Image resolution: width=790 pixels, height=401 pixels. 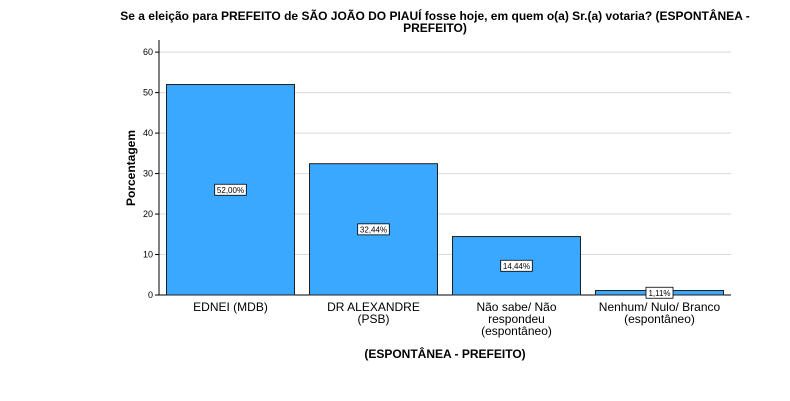 What do you see at coordinates (373, 307) in the screenshot?
I see `category-label: DR ALEXANDRE` at bounding box center [373, 307].